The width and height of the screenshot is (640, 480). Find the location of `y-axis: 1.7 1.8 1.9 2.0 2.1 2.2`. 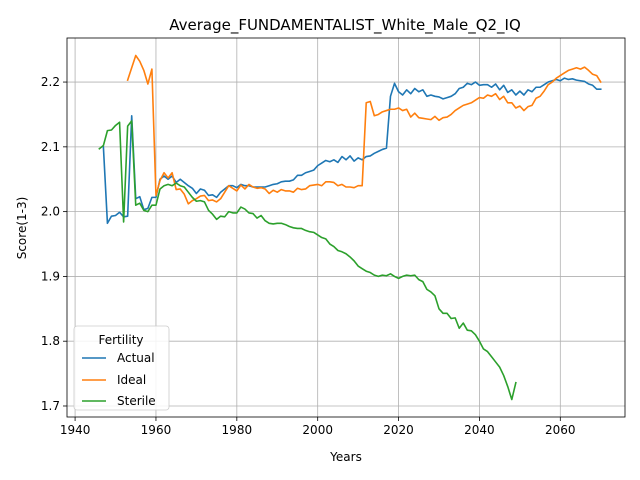

y-axis: 1.7 1.8 1.9 2.0 2.1 2.2 is located at coordinates (54, 244).